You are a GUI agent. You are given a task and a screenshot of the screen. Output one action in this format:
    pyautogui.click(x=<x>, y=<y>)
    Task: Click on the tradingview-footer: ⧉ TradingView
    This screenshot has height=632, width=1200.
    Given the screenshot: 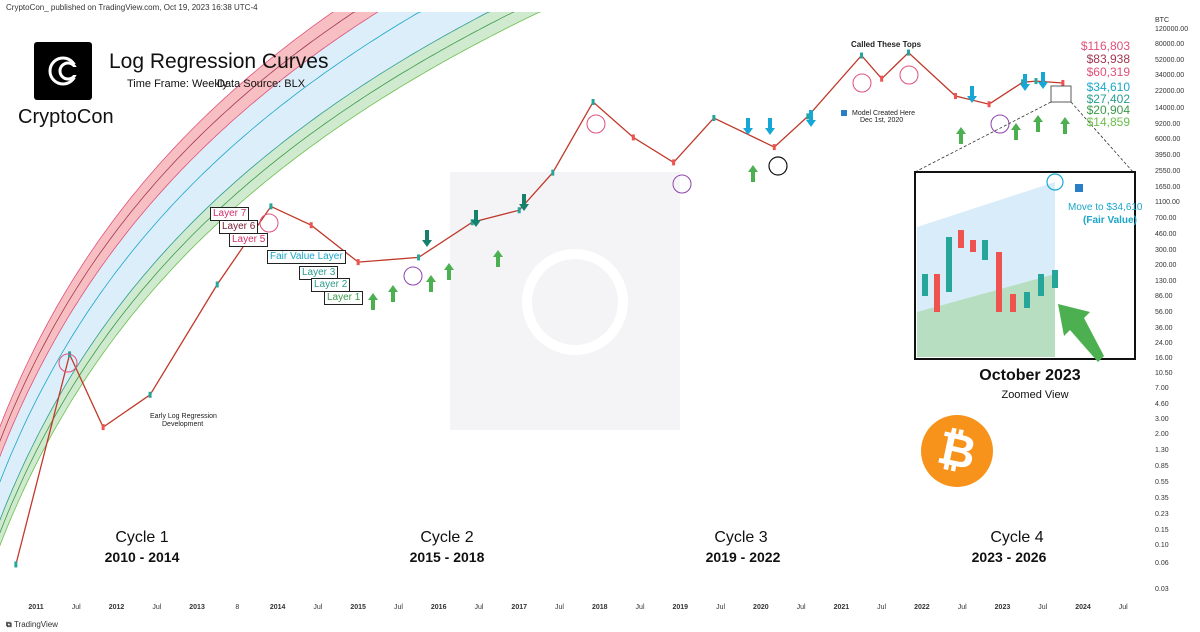 What is the action you would take?
    pyautogui.click(x=32, y=625)
    